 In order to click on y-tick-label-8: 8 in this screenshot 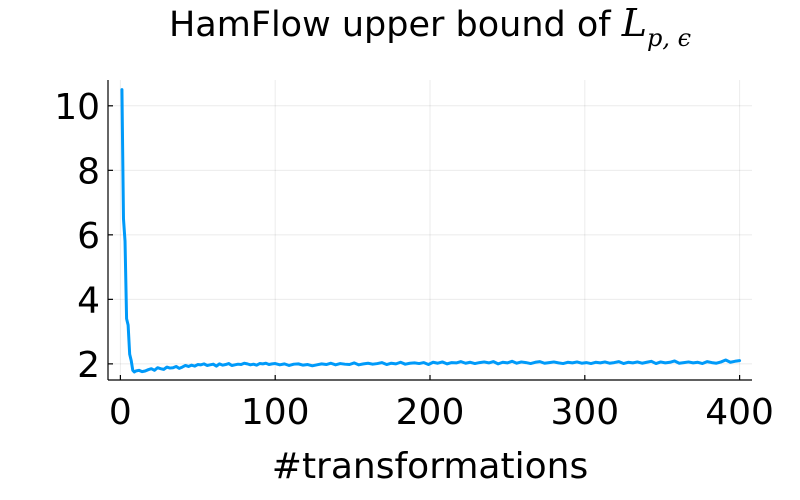, I will do `click(88, 171)`.